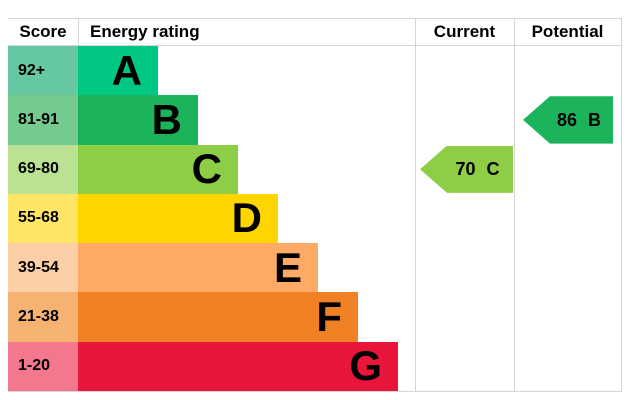 This screenshot has width=629, height=400. Describe the element at coordinates (218, 317) in the screenshot. I see `band-bar-f: F` at that location.